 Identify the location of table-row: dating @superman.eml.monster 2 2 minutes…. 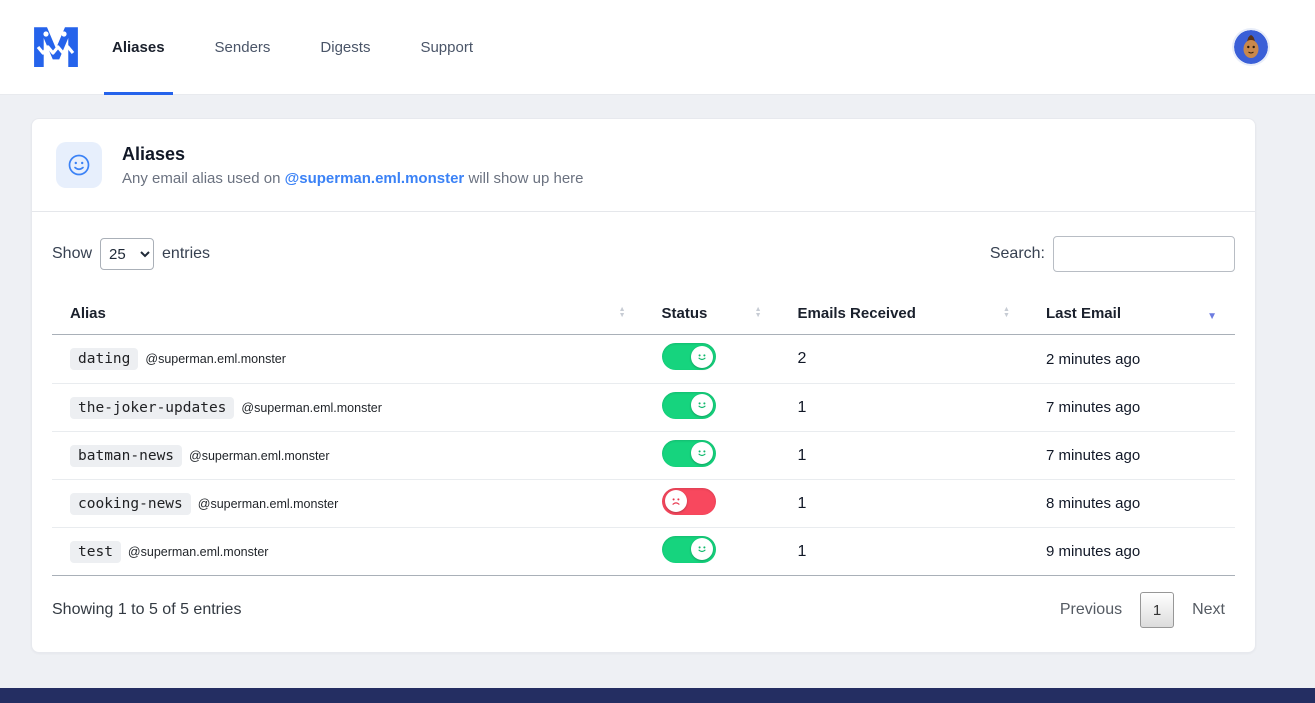
(643, 359).